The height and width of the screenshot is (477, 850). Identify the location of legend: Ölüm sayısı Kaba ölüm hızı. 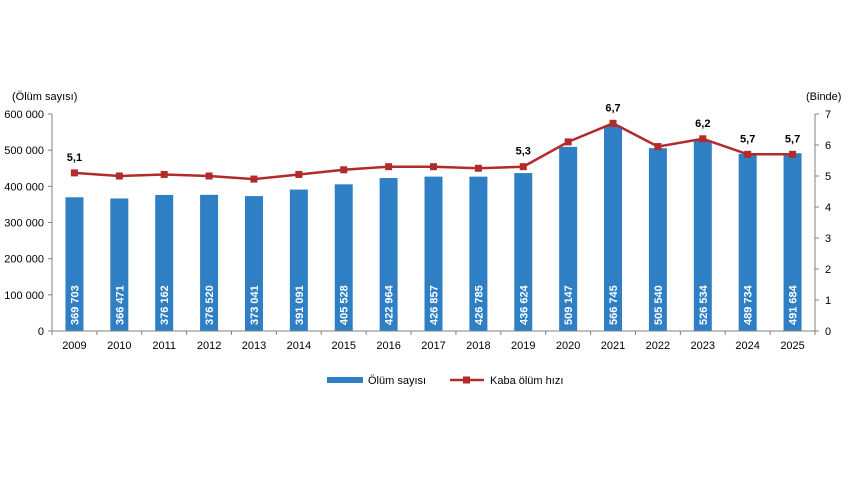
(445, 381).